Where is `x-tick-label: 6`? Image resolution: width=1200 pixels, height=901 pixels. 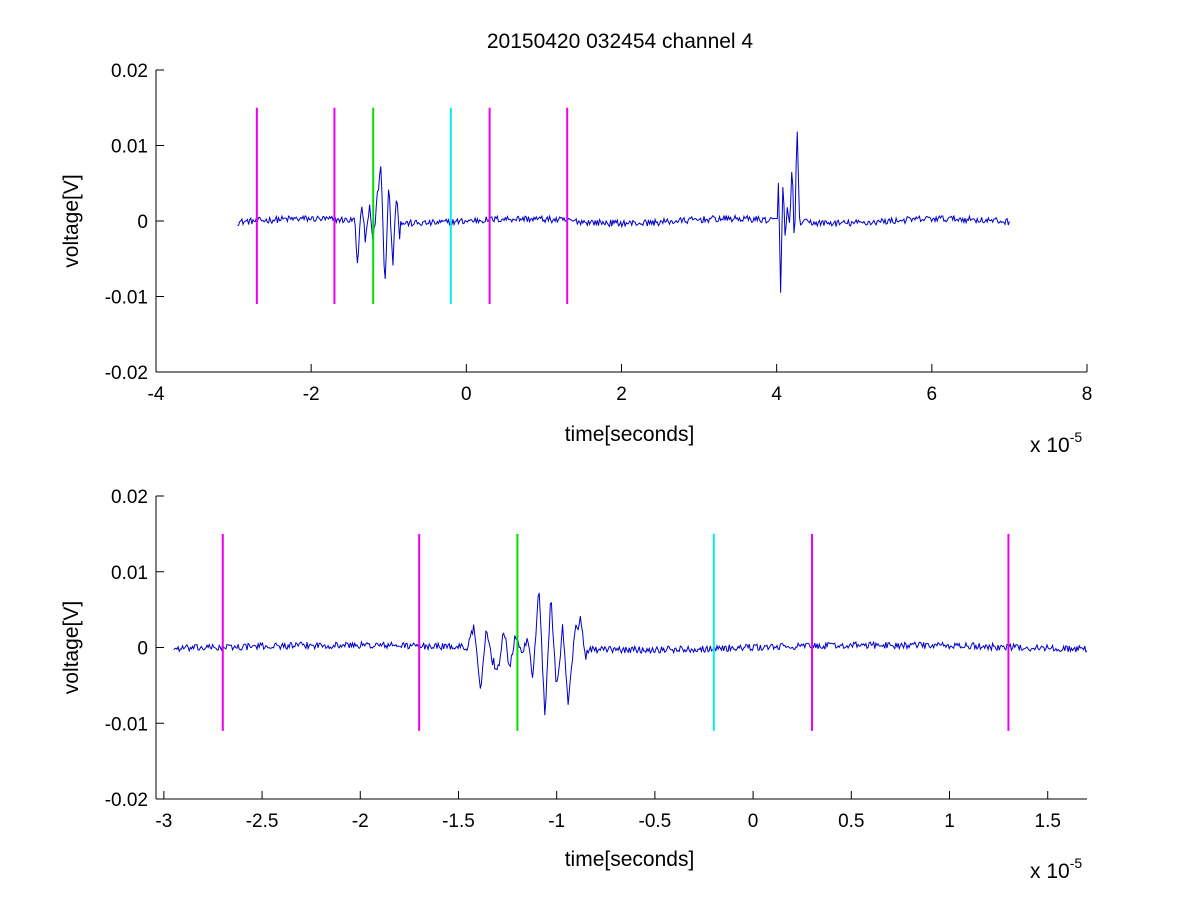
x-tick-label: 6 is located at coordinates (932, 394).